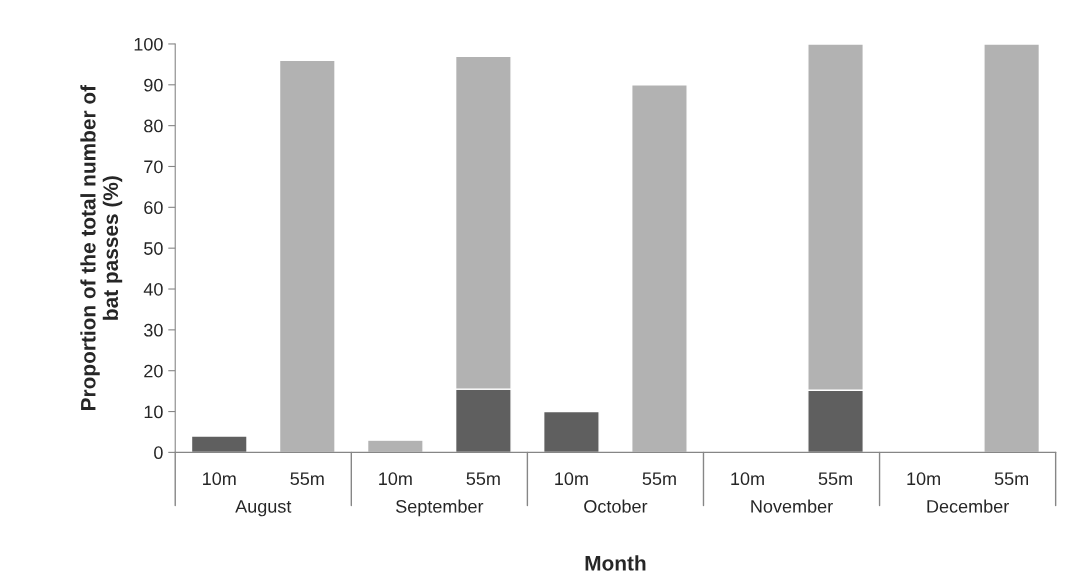  I want to click on x-axis-title: Month, so click(615, 563).